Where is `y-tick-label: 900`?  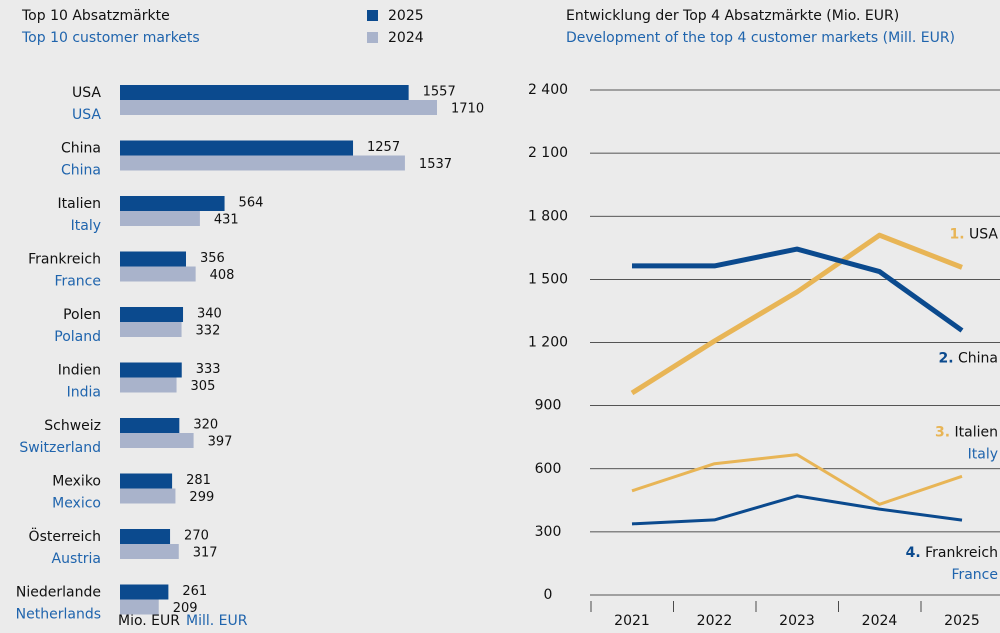
y-tick-label: 900 is located at coordinates (548, 406).